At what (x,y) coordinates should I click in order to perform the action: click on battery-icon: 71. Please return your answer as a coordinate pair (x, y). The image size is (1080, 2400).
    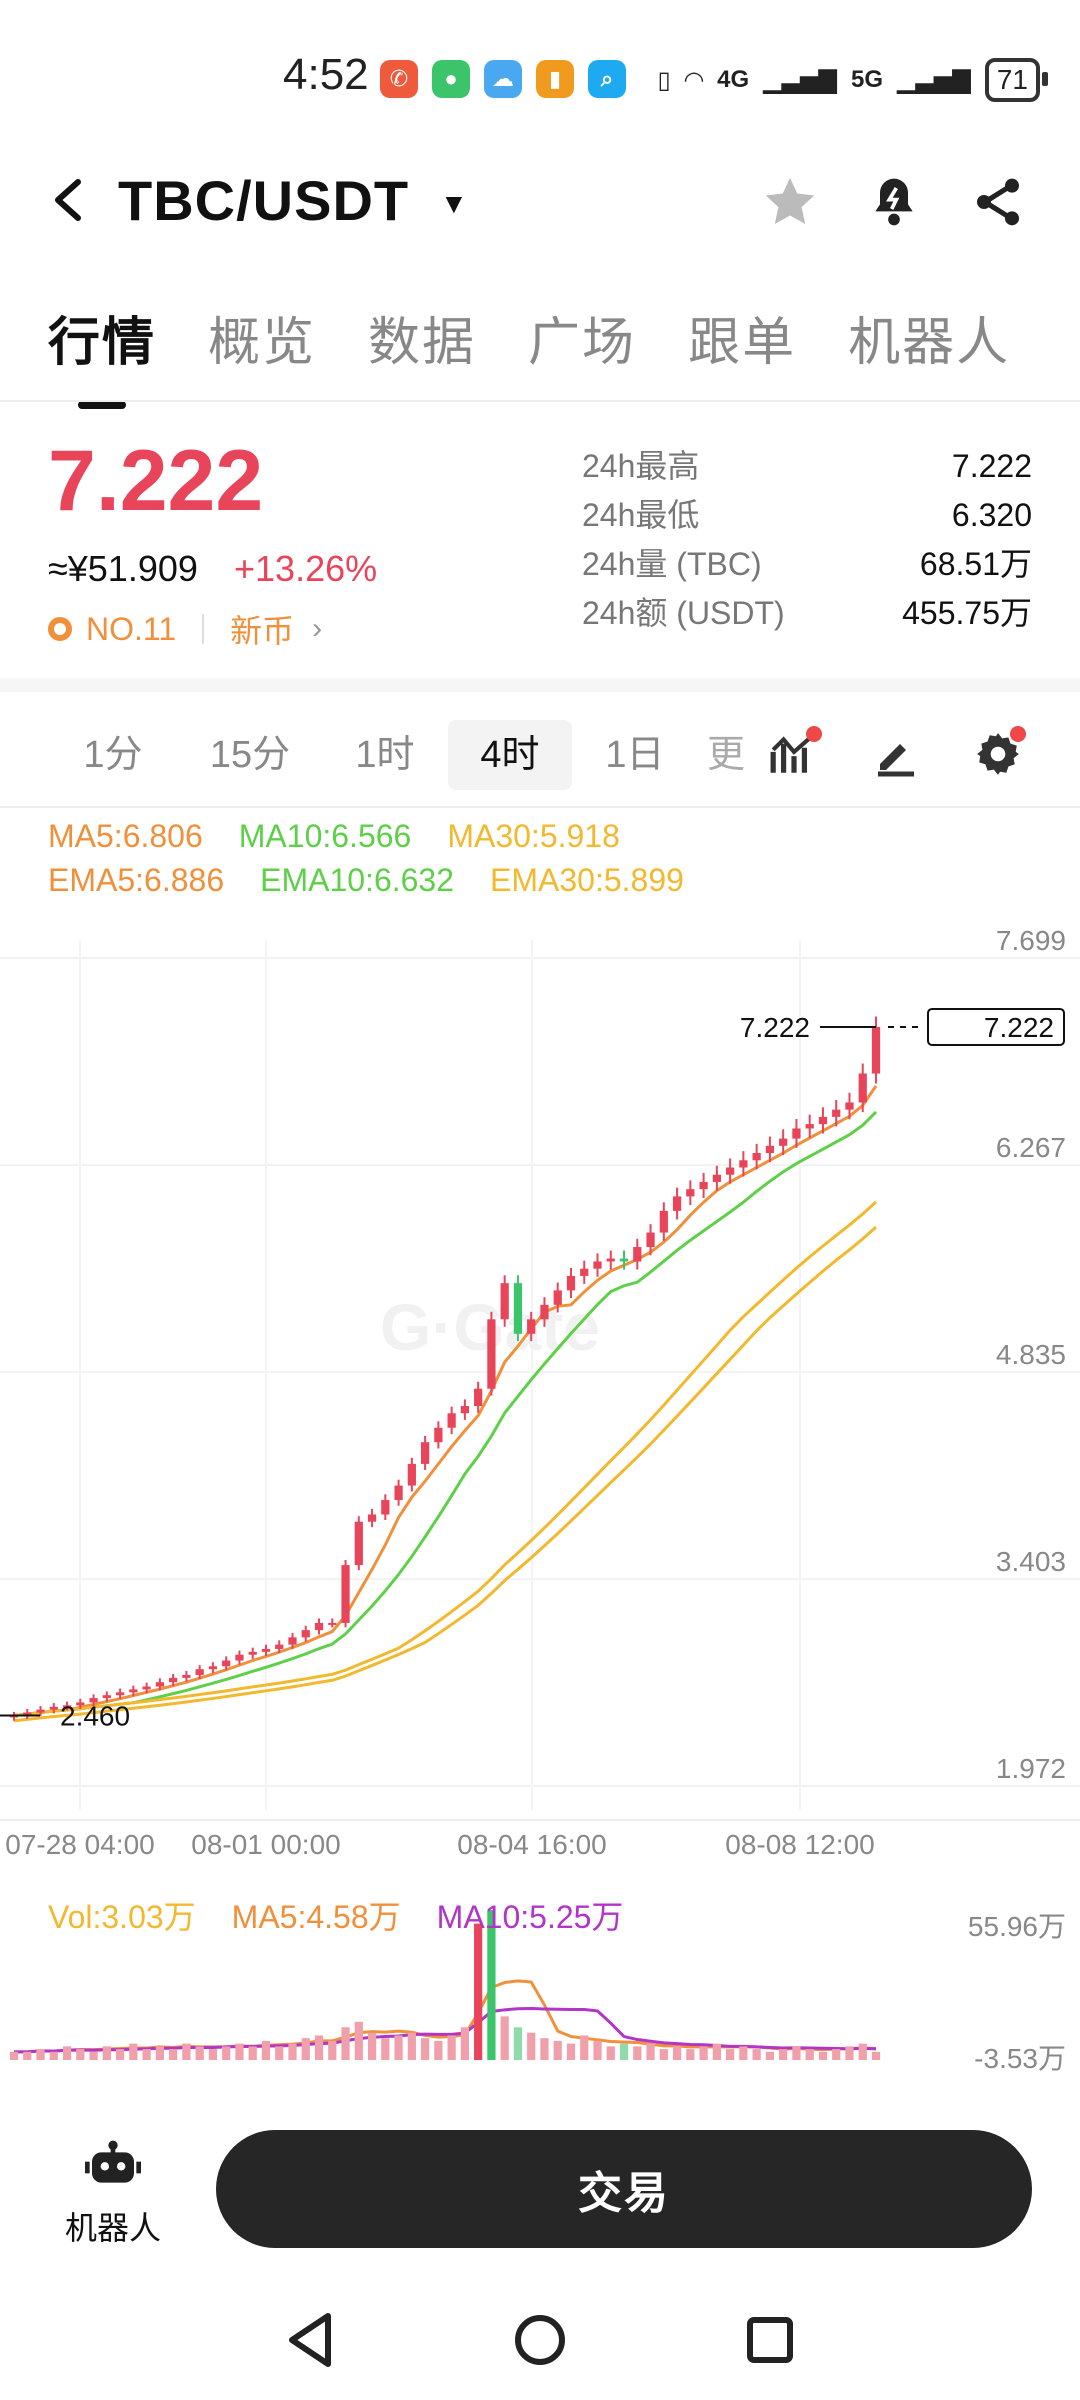
    Looking at the image, I should click on (1016, 80).